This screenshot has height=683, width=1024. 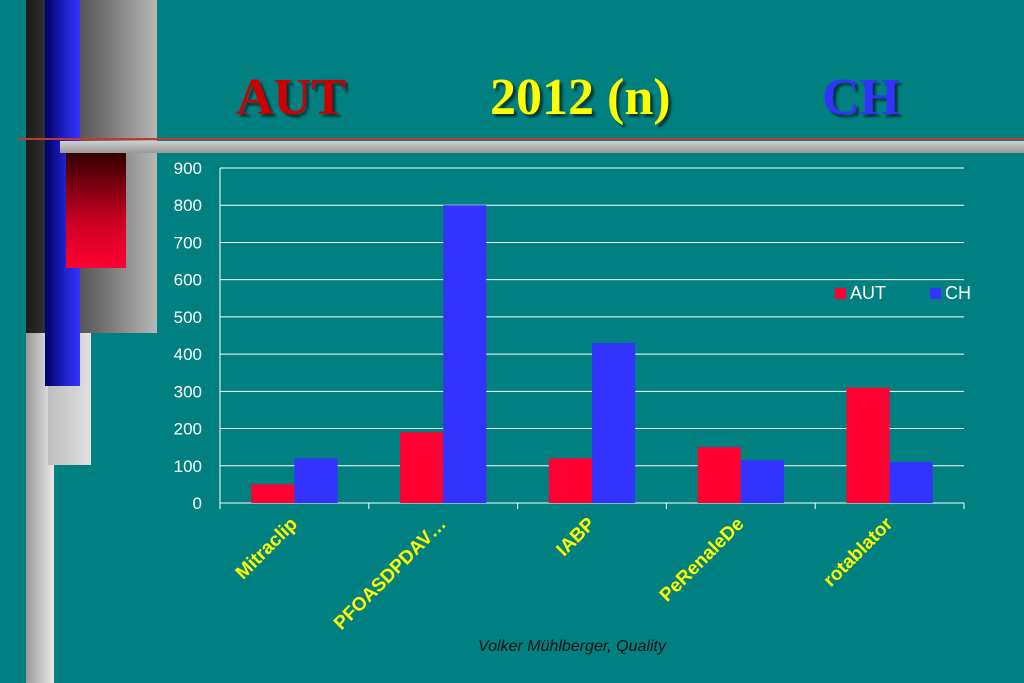 What do you see at coordinates (188, 168) in the screenshot?
I see `y-tick-label: 900` at bounding box center [188, 168].